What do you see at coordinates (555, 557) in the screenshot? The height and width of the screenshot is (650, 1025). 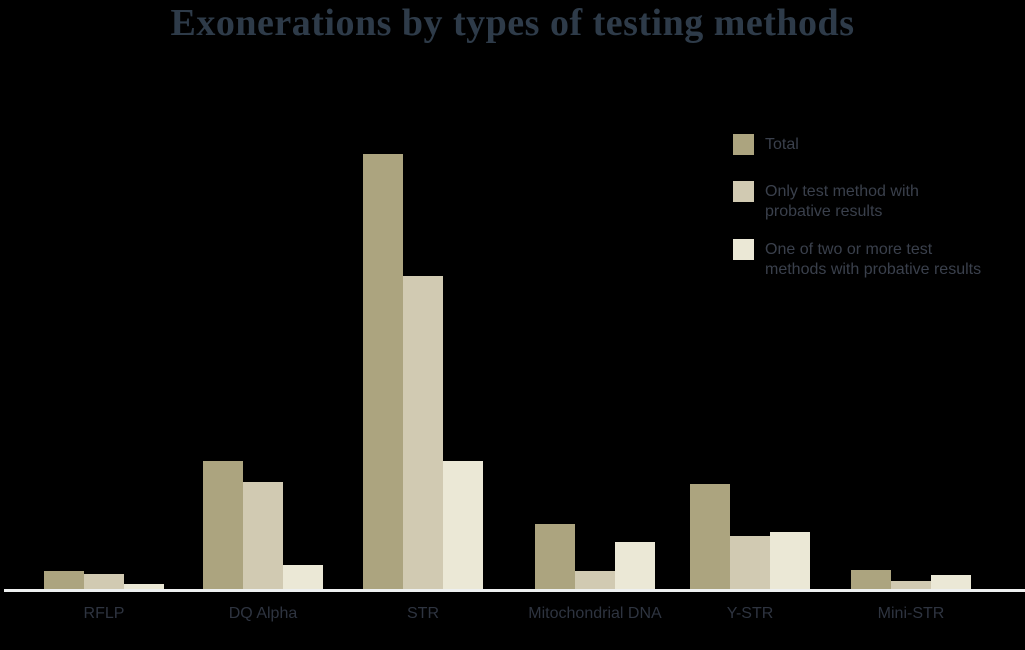 I see `bar-mitochondrial-dna-total` at bounding box center [555, 557].